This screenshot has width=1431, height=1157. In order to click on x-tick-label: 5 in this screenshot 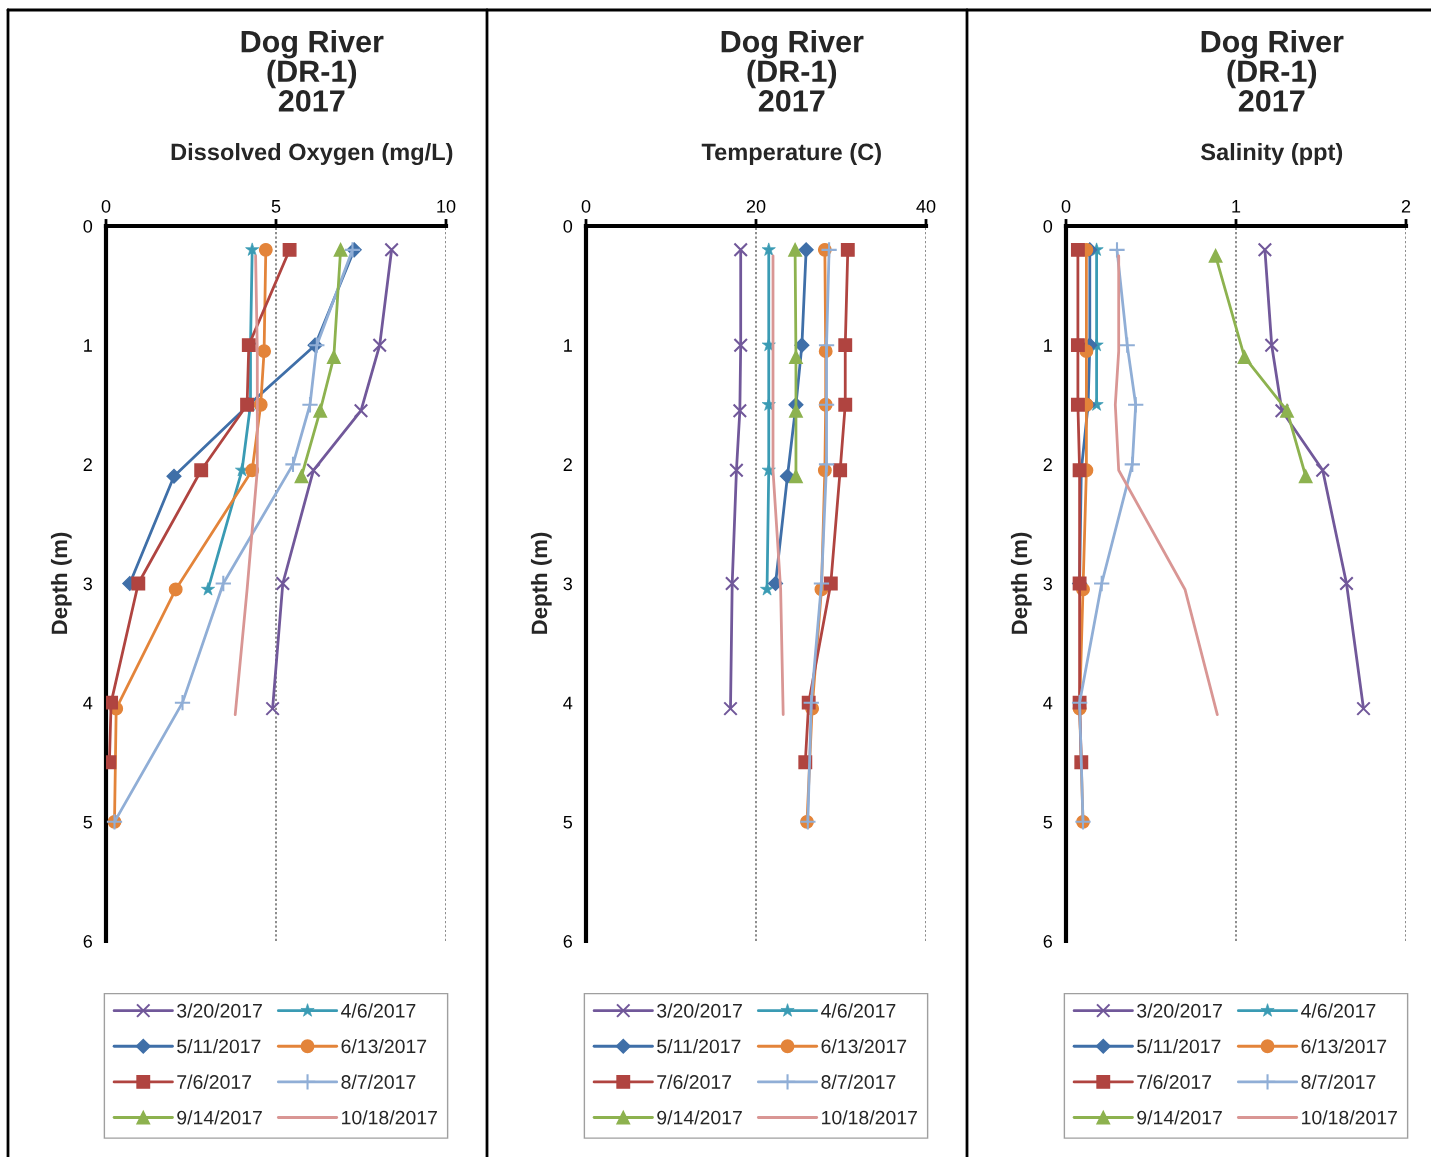, I will do `click(276, 206)`.